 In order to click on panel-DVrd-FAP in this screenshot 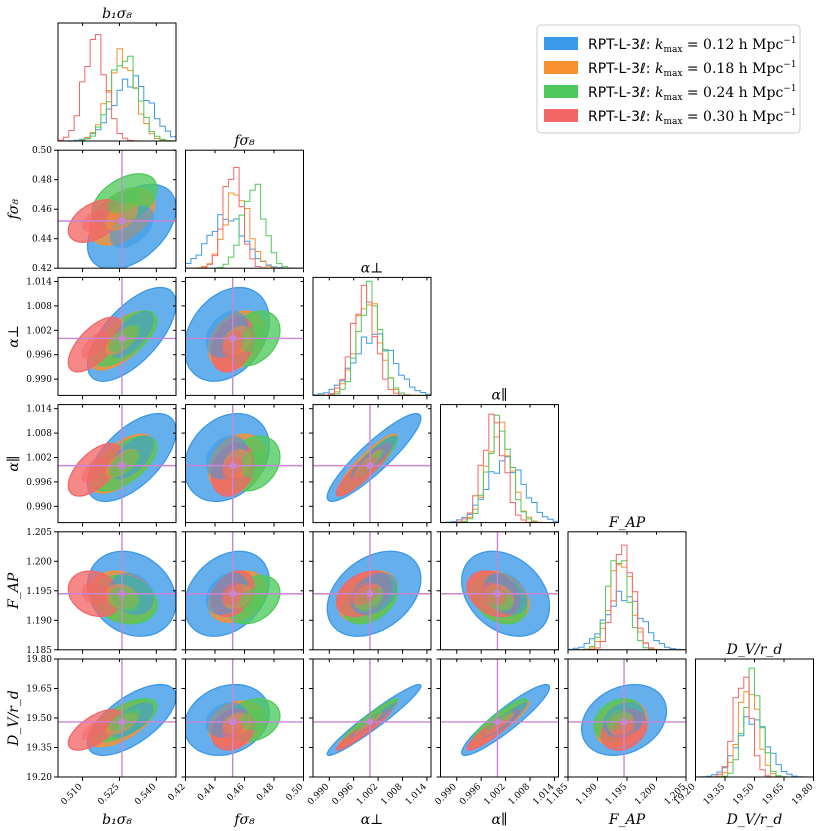, I will do `click(627, 718)`.